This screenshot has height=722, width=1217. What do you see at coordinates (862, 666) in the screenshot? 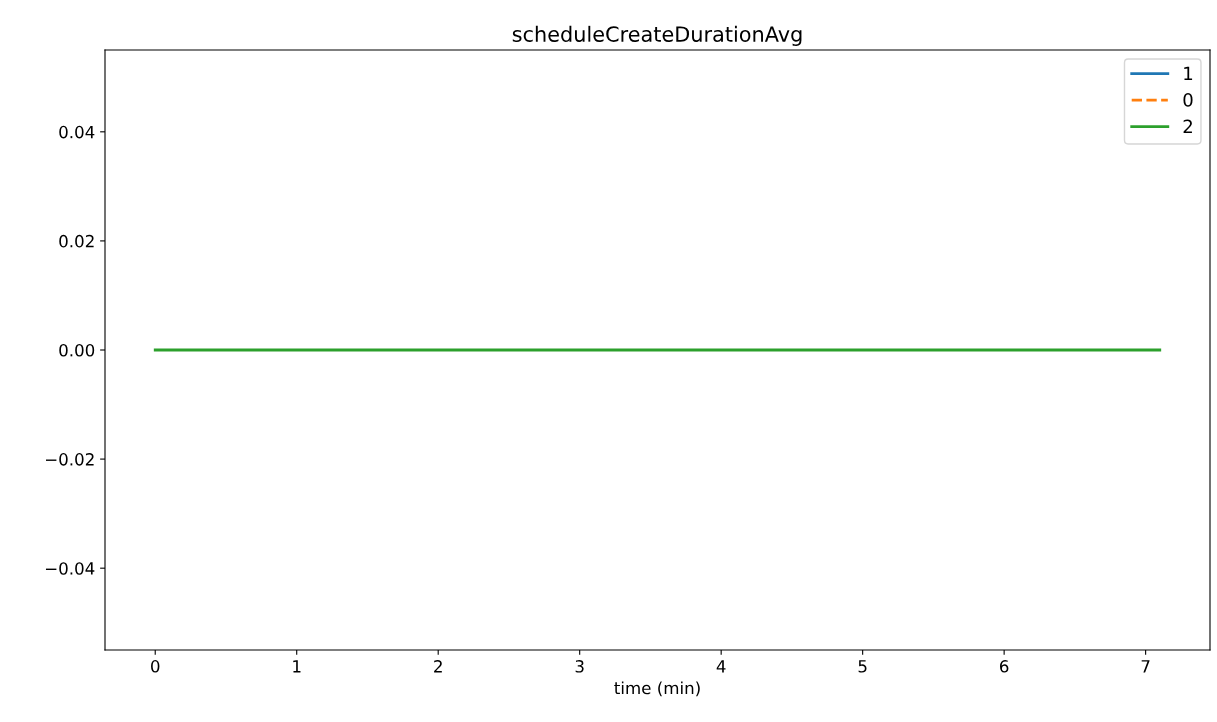
I see `x-tick-label: 5` at bounding box center [862, 666].